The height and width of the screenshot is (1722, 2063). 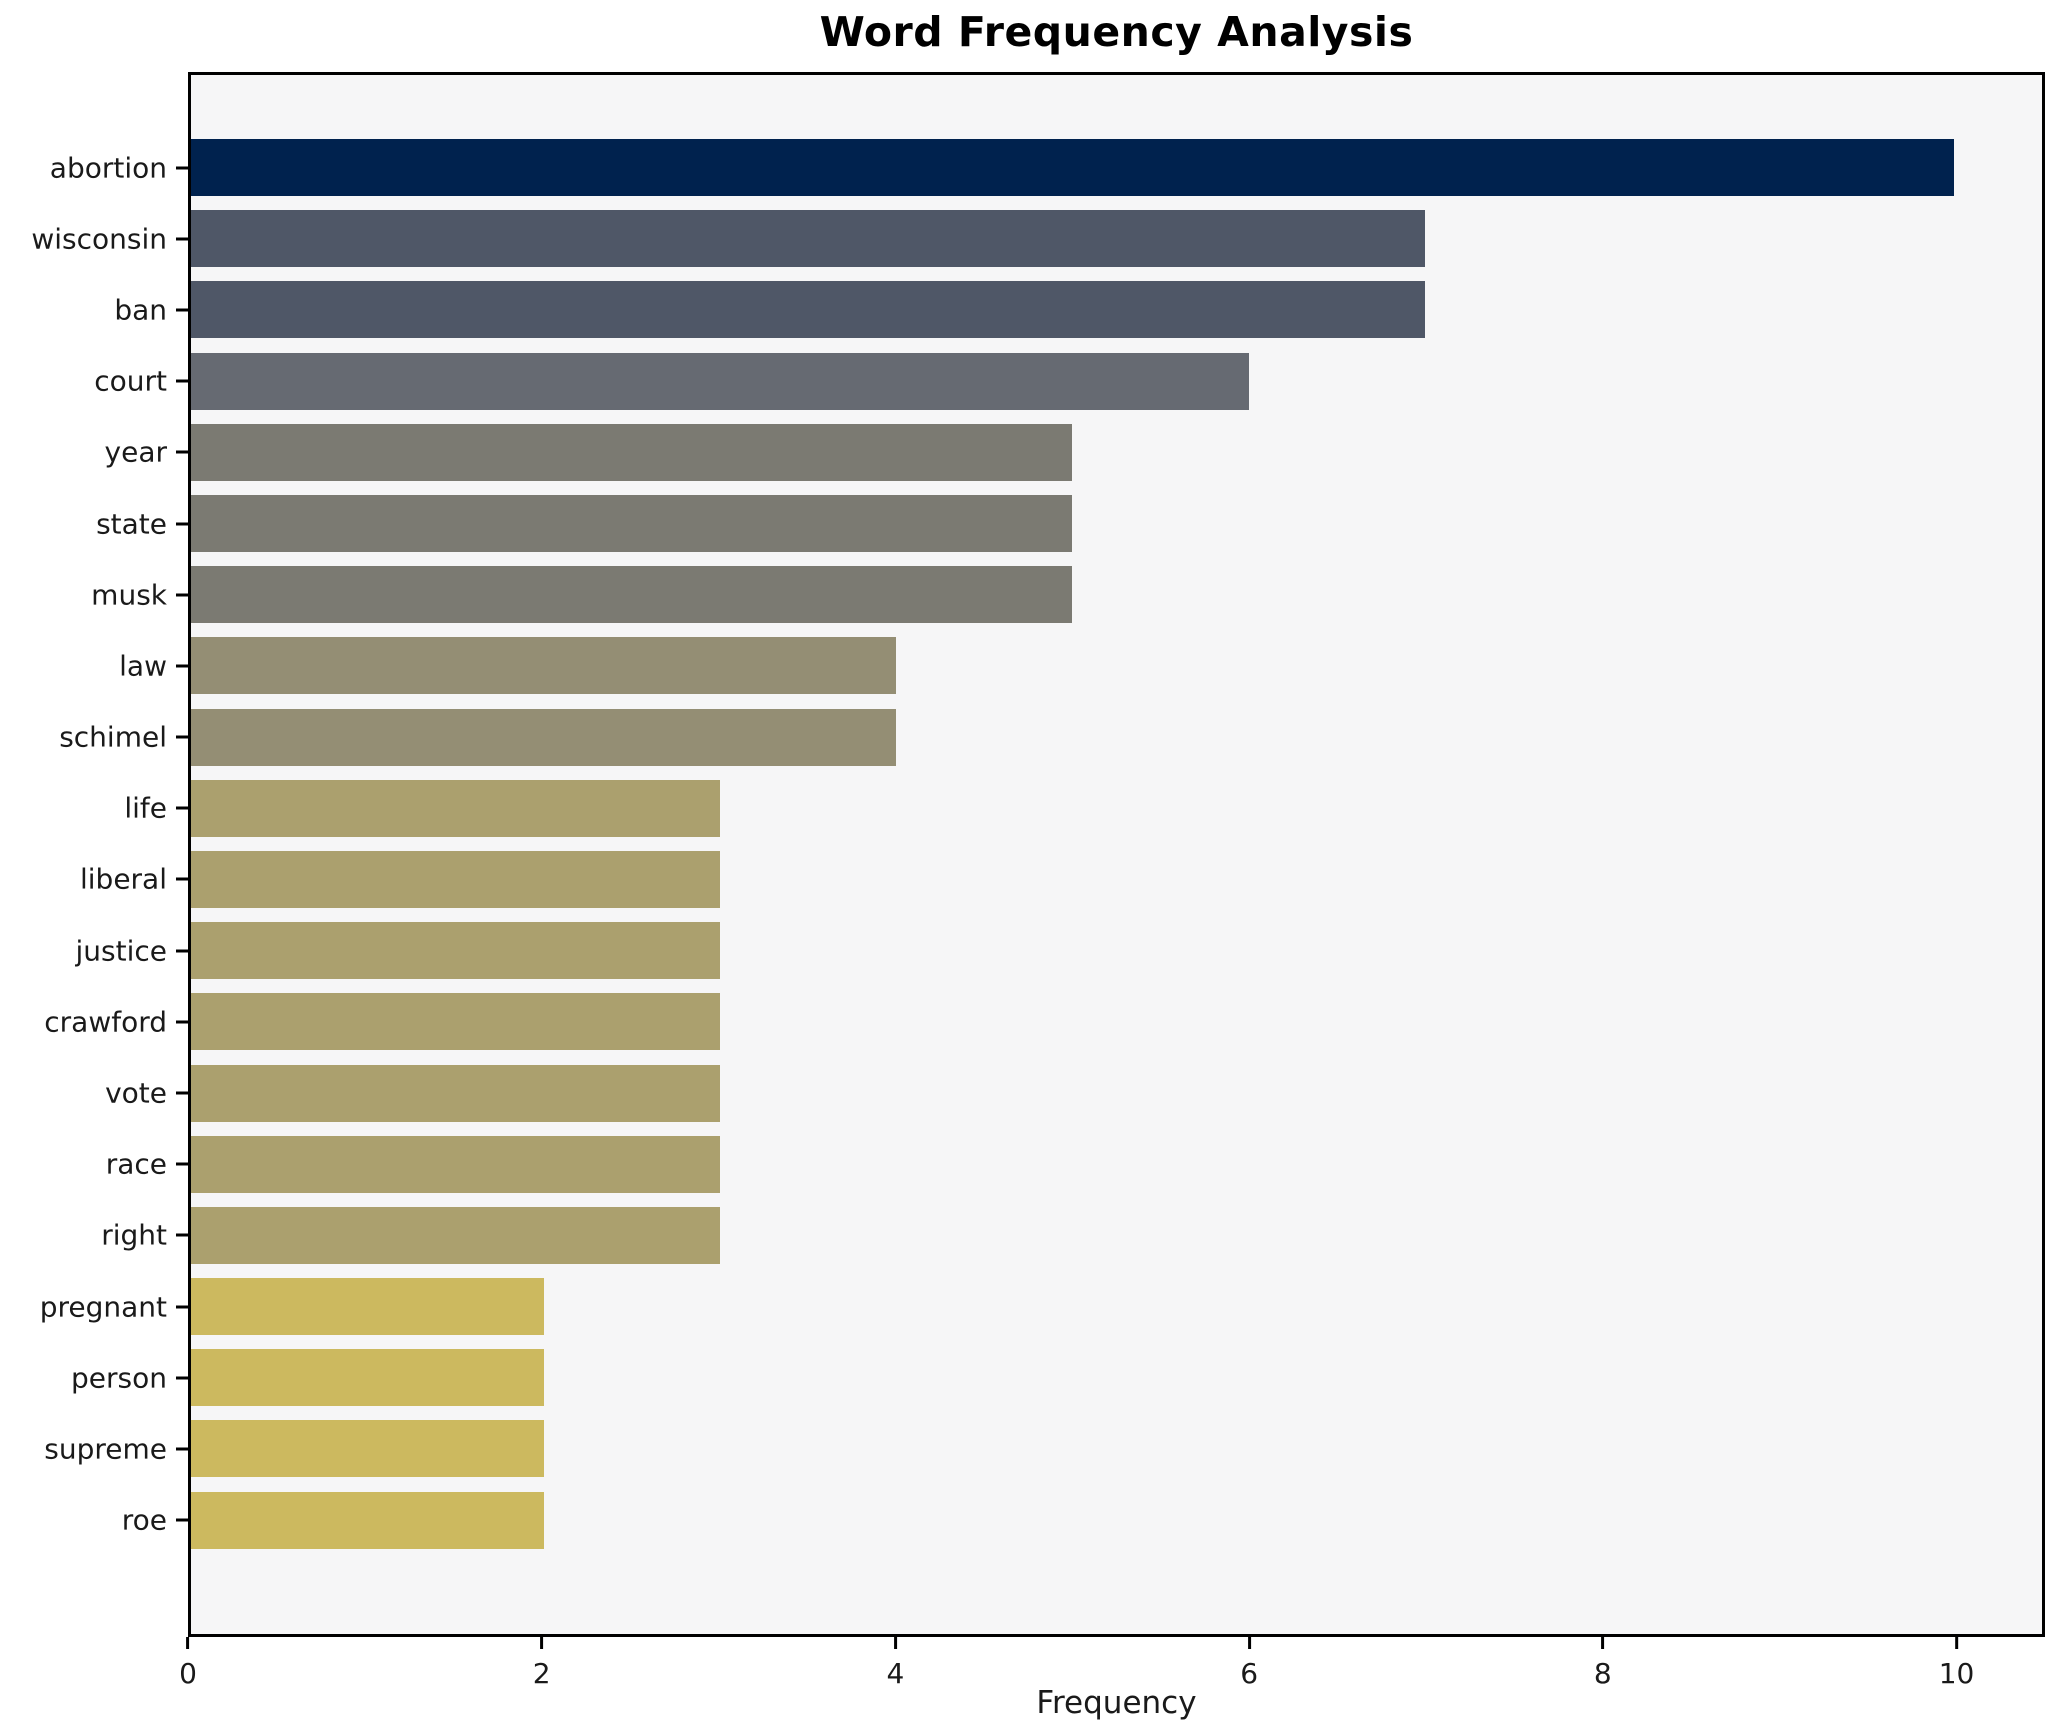 I want to click on x-tick: 6, so click(x=1249, y=1663).